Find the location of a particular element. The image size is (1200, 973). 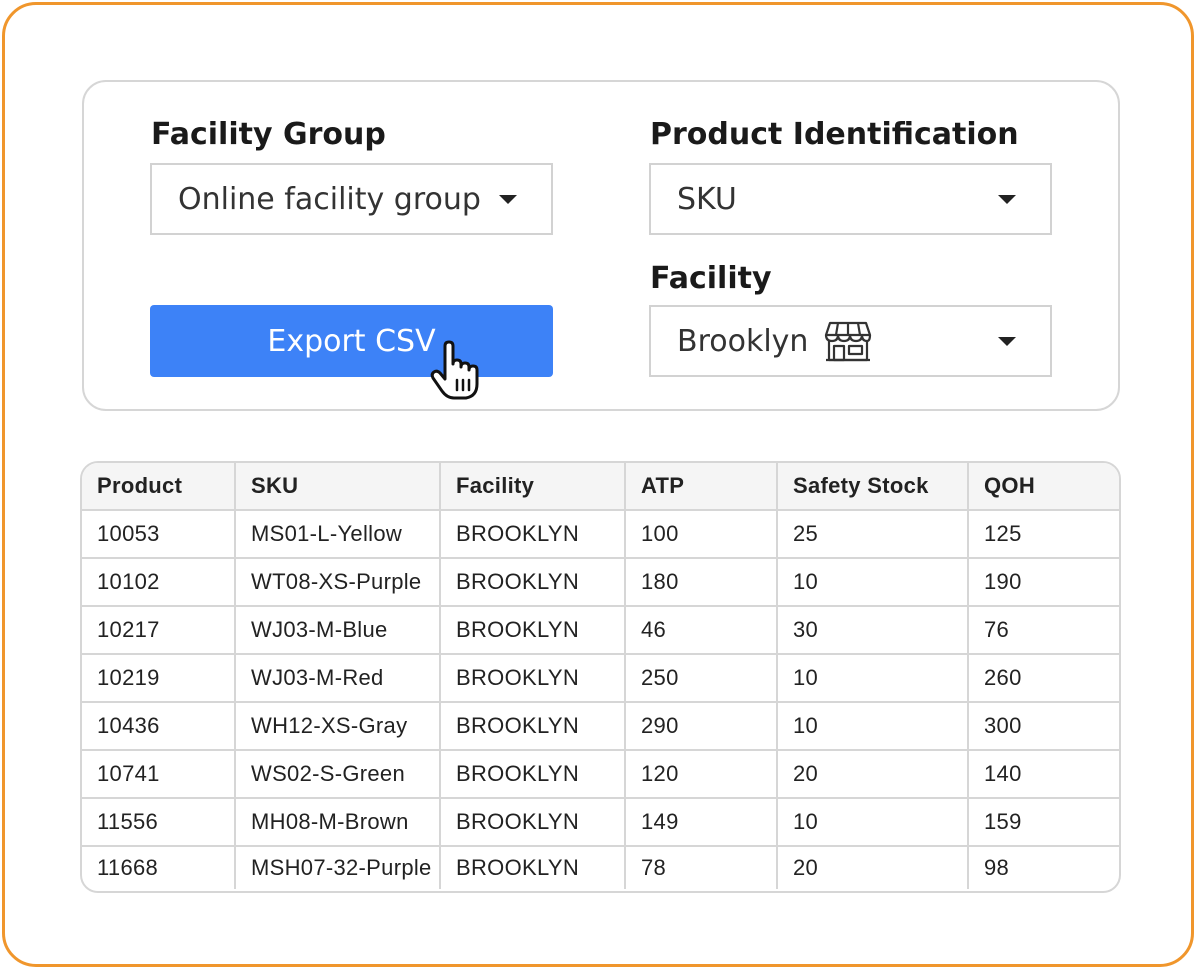

facility-group-label: Facility Group is located at coordinates (268, 134).